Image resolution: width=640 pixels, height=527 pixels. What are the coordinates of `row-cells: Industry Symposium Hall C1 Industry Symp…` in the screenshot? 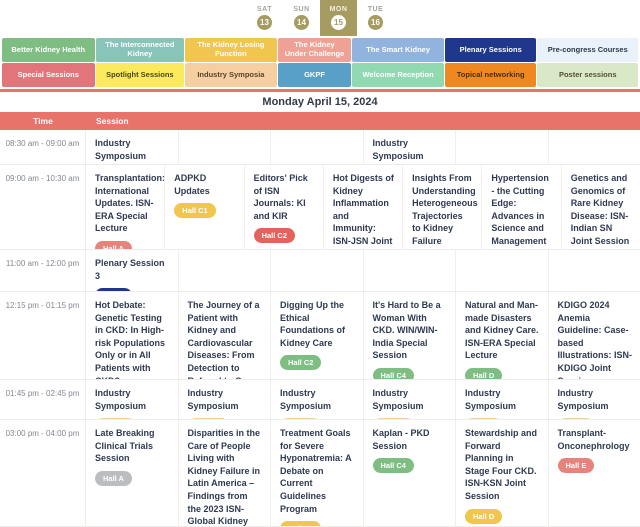 It's located at (363, 399).